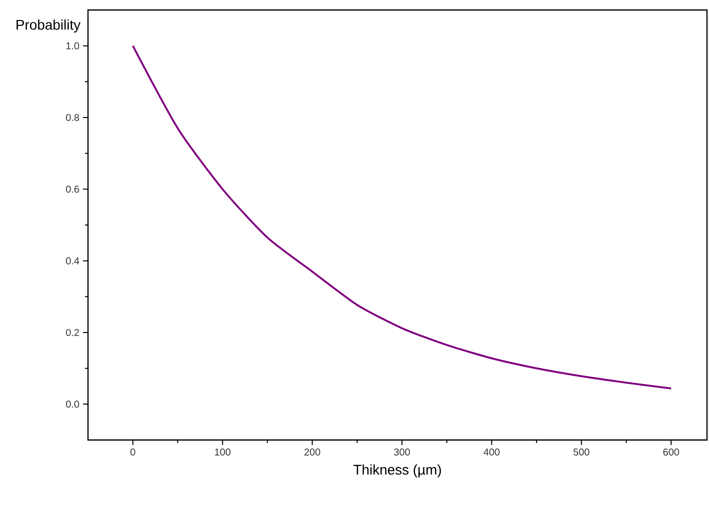  I want to click on x-tick-label: 100, so click(222, 452).